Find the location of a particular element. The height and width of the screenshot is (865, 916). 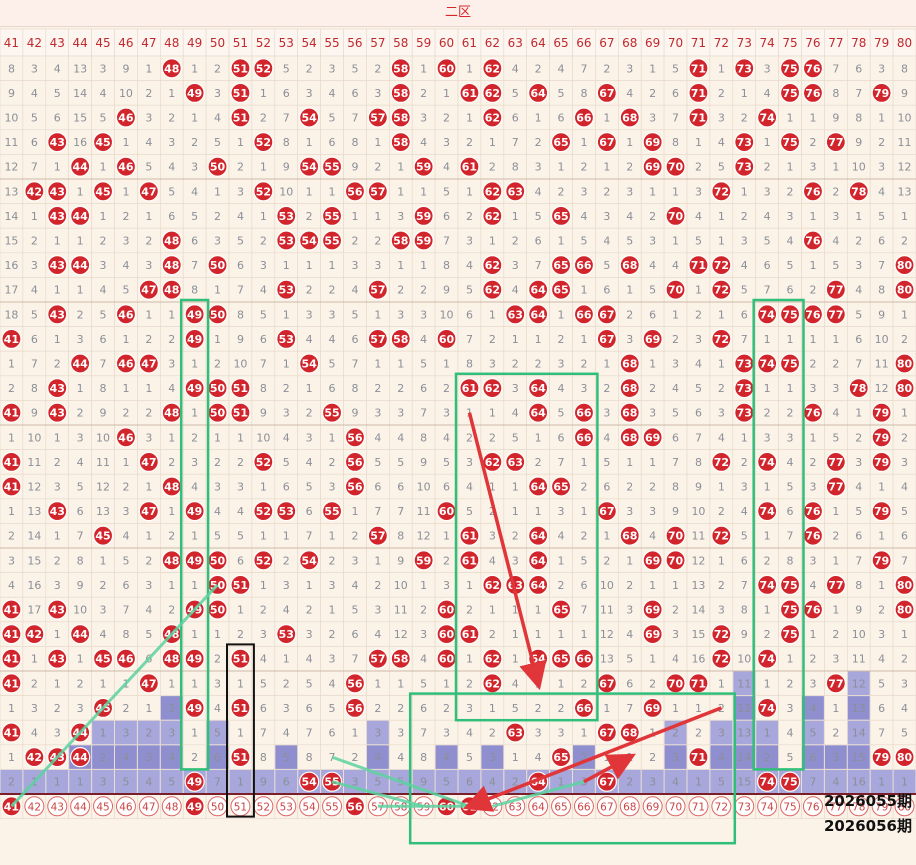

hit-ball: 44 is located at coordinates (80, 265).